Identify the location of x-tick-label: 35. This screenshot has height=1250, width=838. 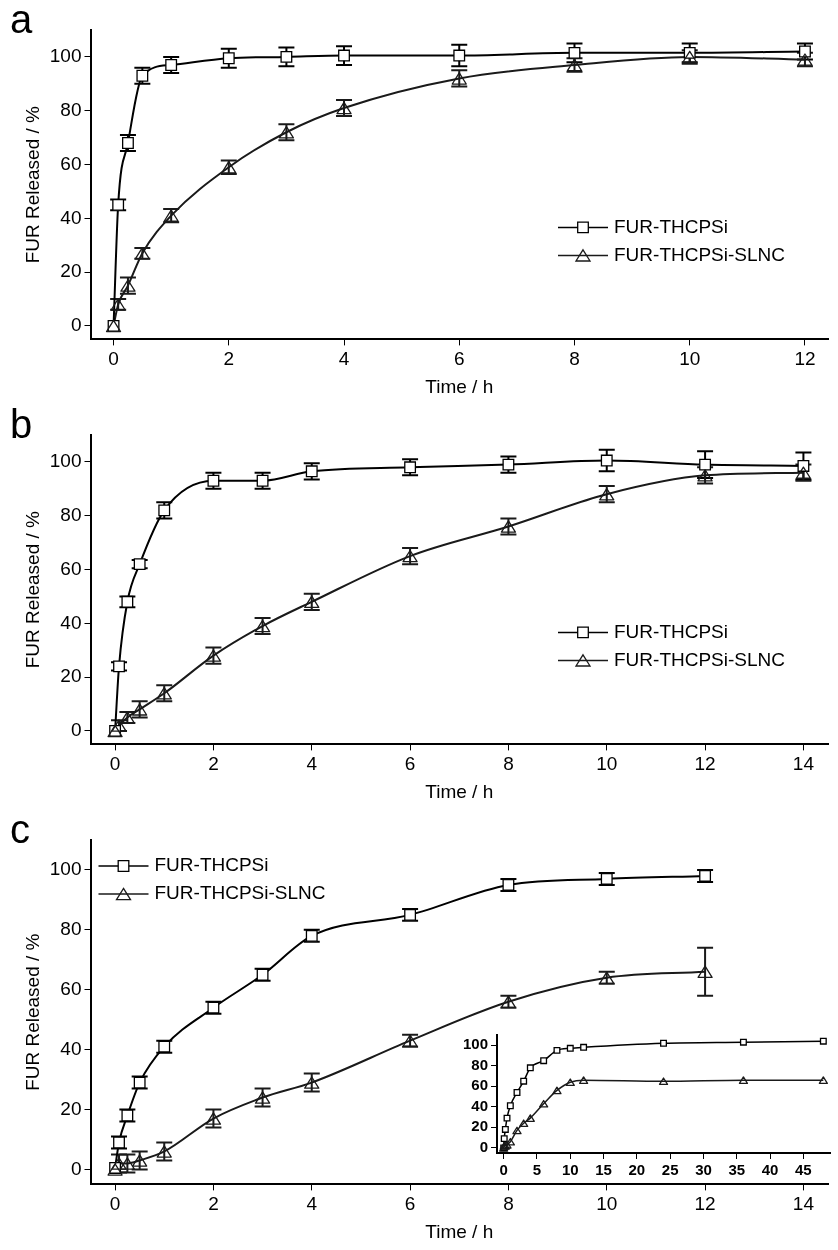
(737, 1170).